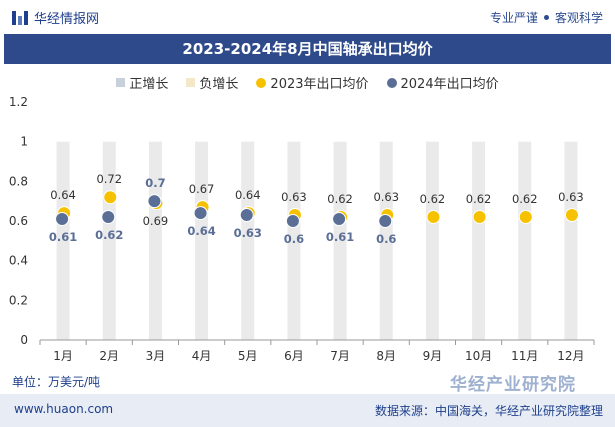 The image size is (615, 427). Describe the element at coordinates (578, 18) in the screenshot. I see `slogan-right: 客观科学` at that location.